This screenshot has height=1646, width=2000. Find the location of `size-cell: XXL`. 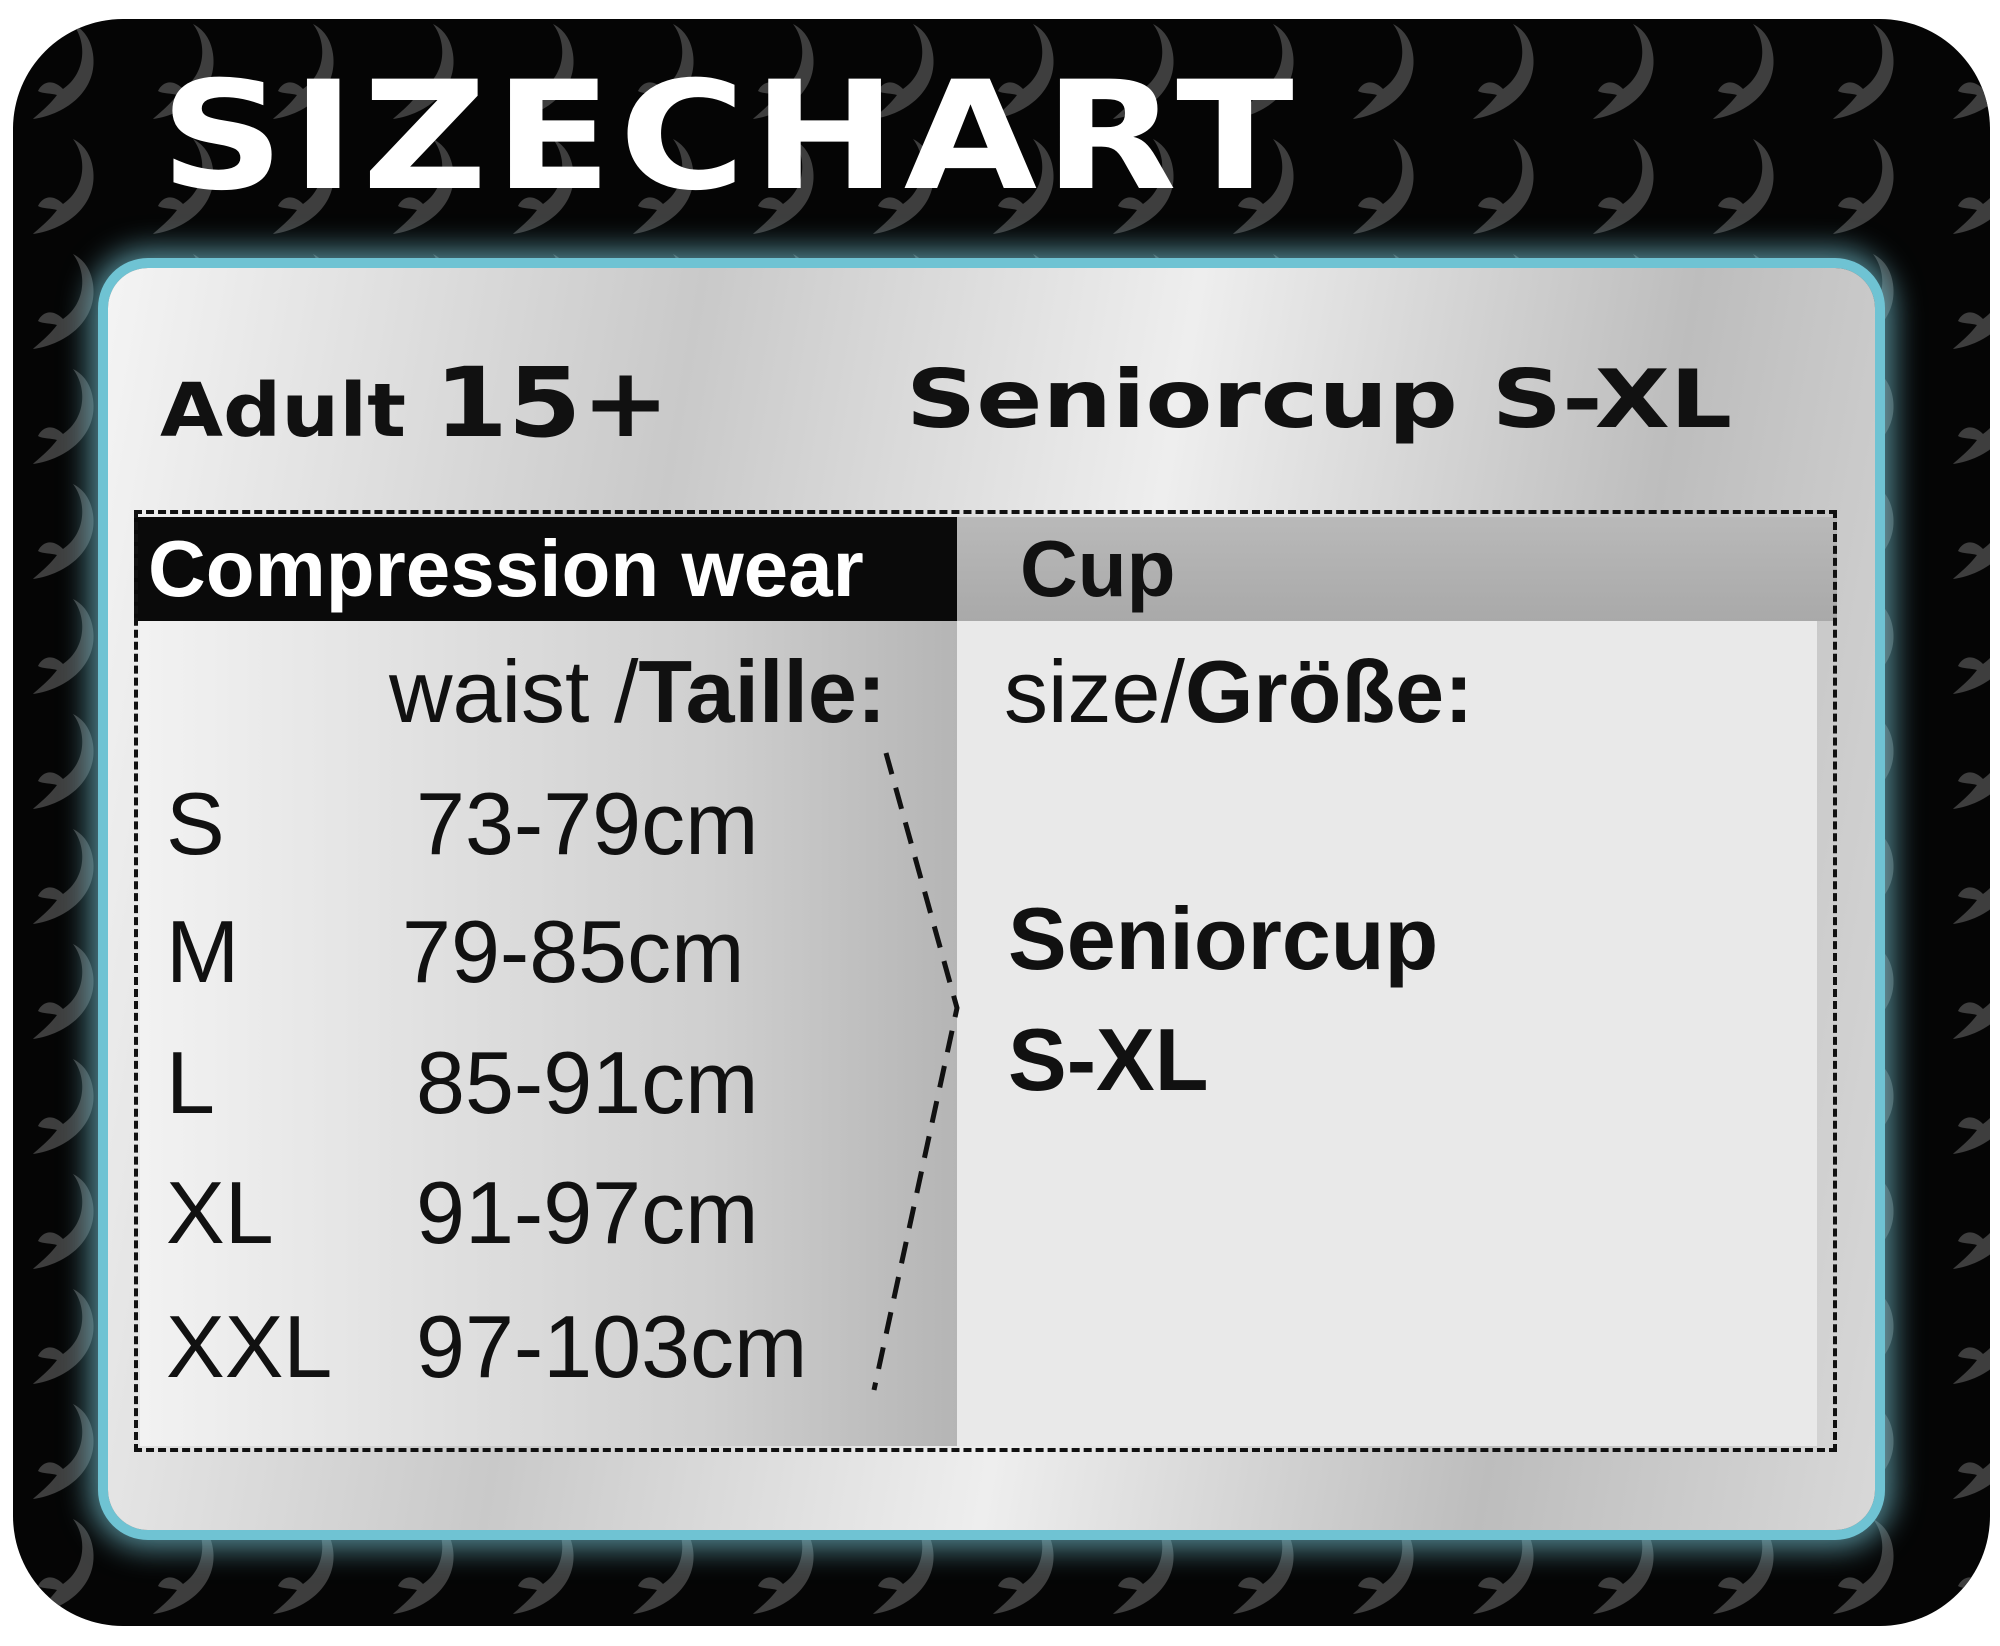

size-cell: XXL is located at coordinates (249, 1346).